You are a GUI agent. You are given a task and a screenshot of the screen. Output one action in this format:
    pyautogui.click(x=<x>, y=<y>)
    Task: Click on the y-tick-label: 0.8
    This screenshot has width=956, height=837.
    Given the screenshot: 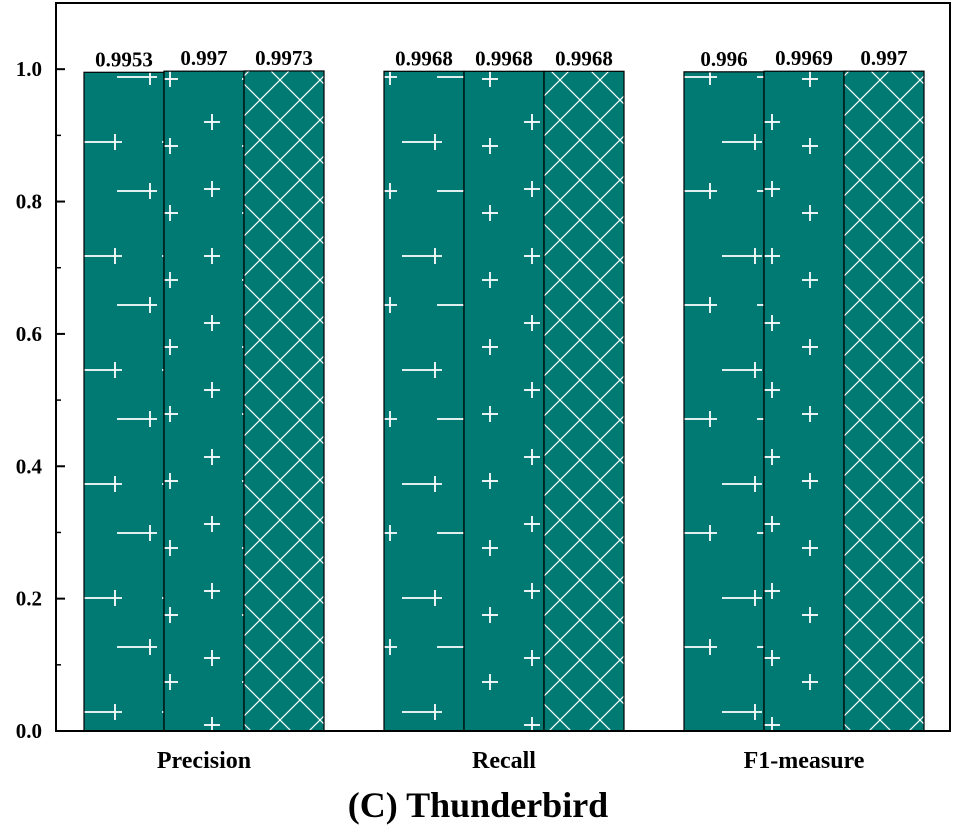 What is the action you would take?
    pyautogui.click(x=29, y=202)
    